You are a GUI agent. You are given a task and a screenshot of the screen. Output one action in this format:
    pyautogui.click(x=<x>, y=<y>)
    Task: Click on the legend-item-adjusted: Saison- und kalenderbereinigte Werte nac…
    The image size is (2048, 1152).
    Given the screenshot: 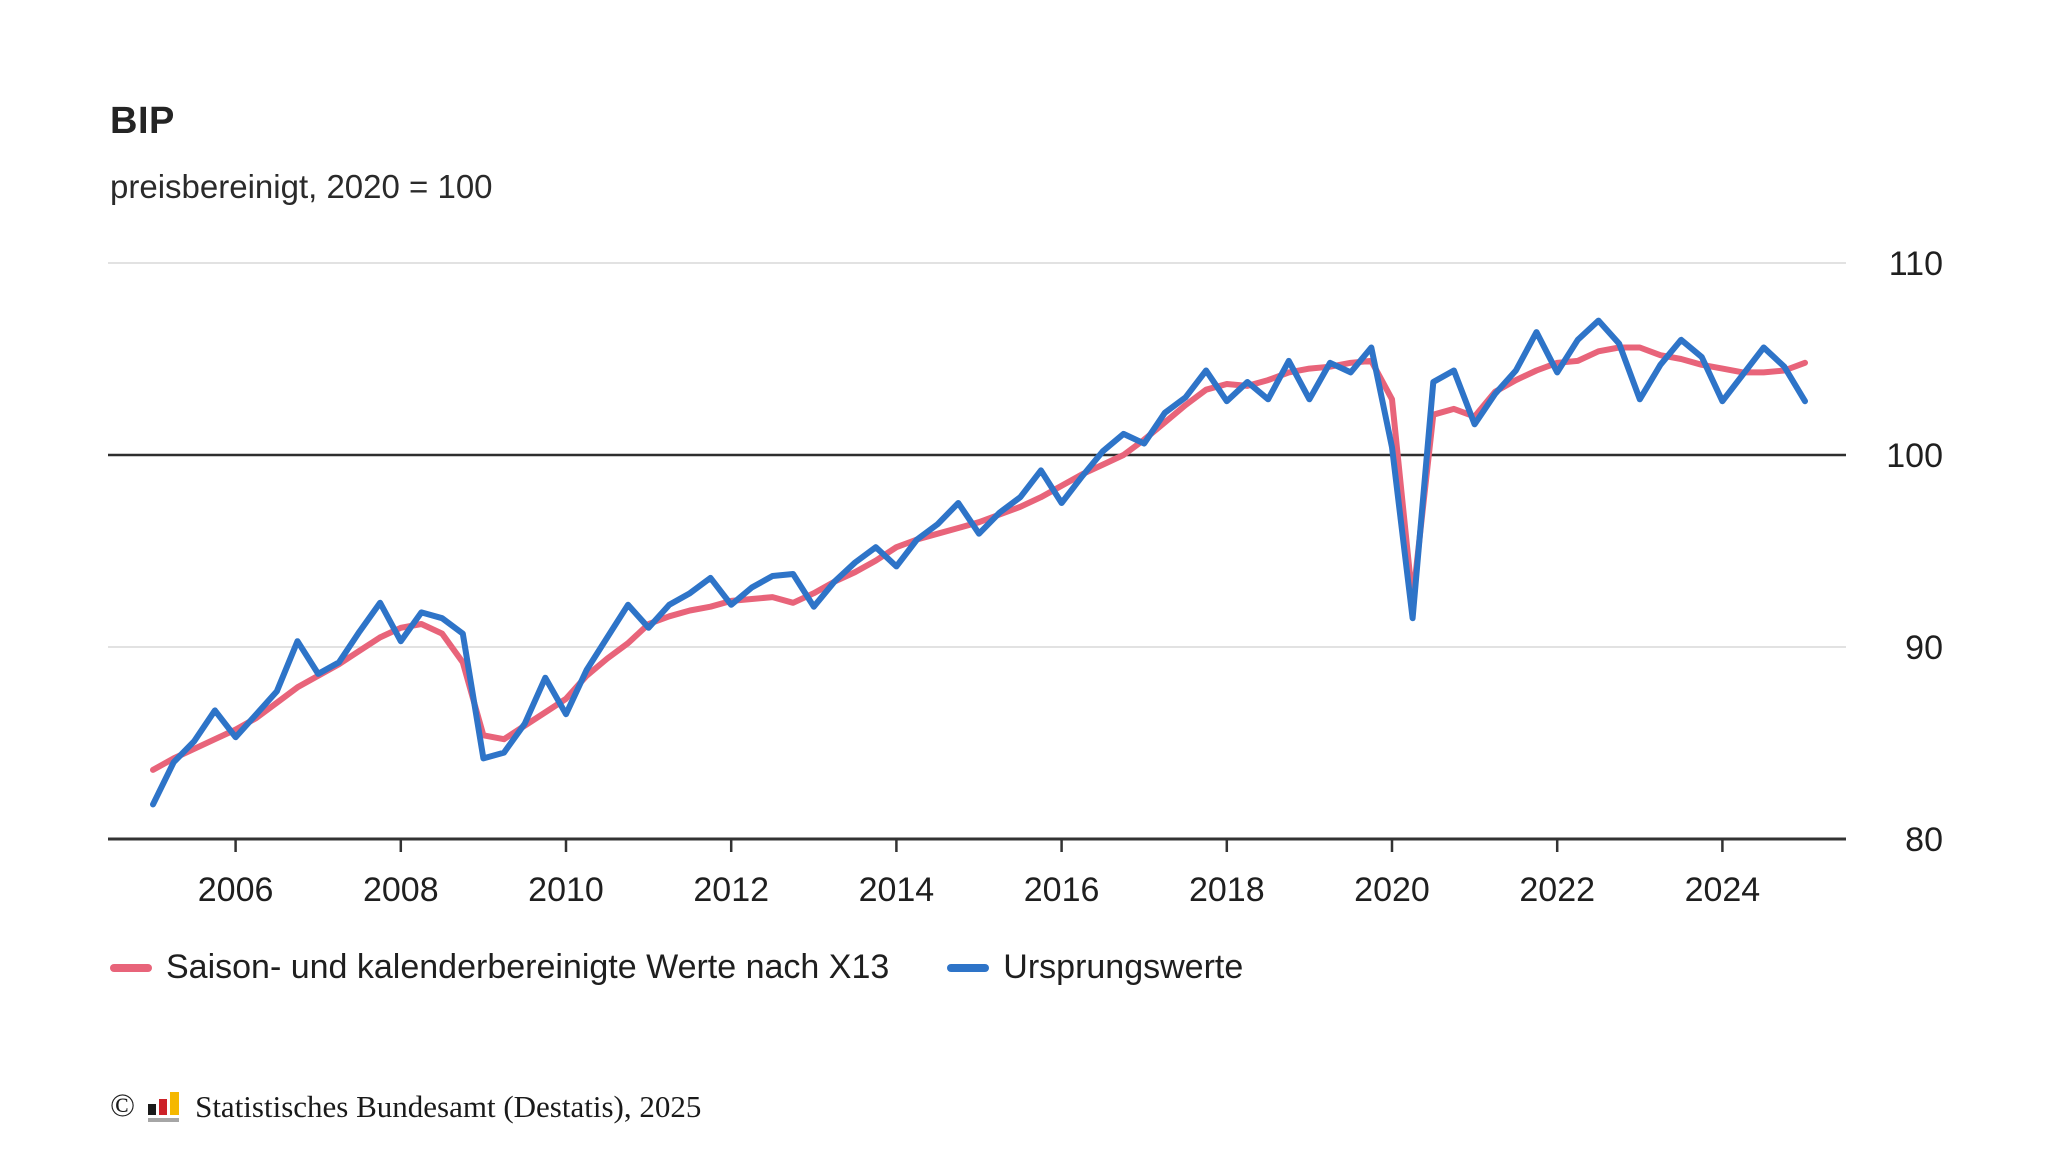 What is the action you would take?
    pyautogui.click(x=499, y=967)
    